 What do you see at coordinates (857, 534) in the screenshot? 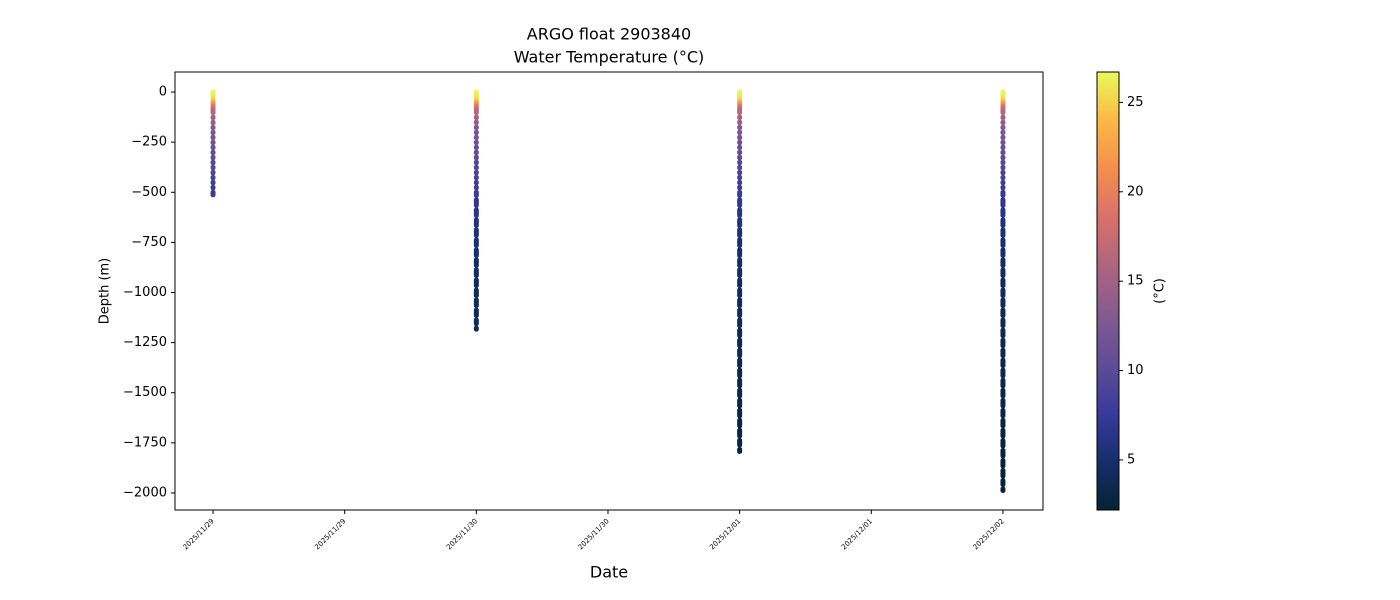
I see `x-tick-label: 2025/12/01` at bounding box center [857, 534].